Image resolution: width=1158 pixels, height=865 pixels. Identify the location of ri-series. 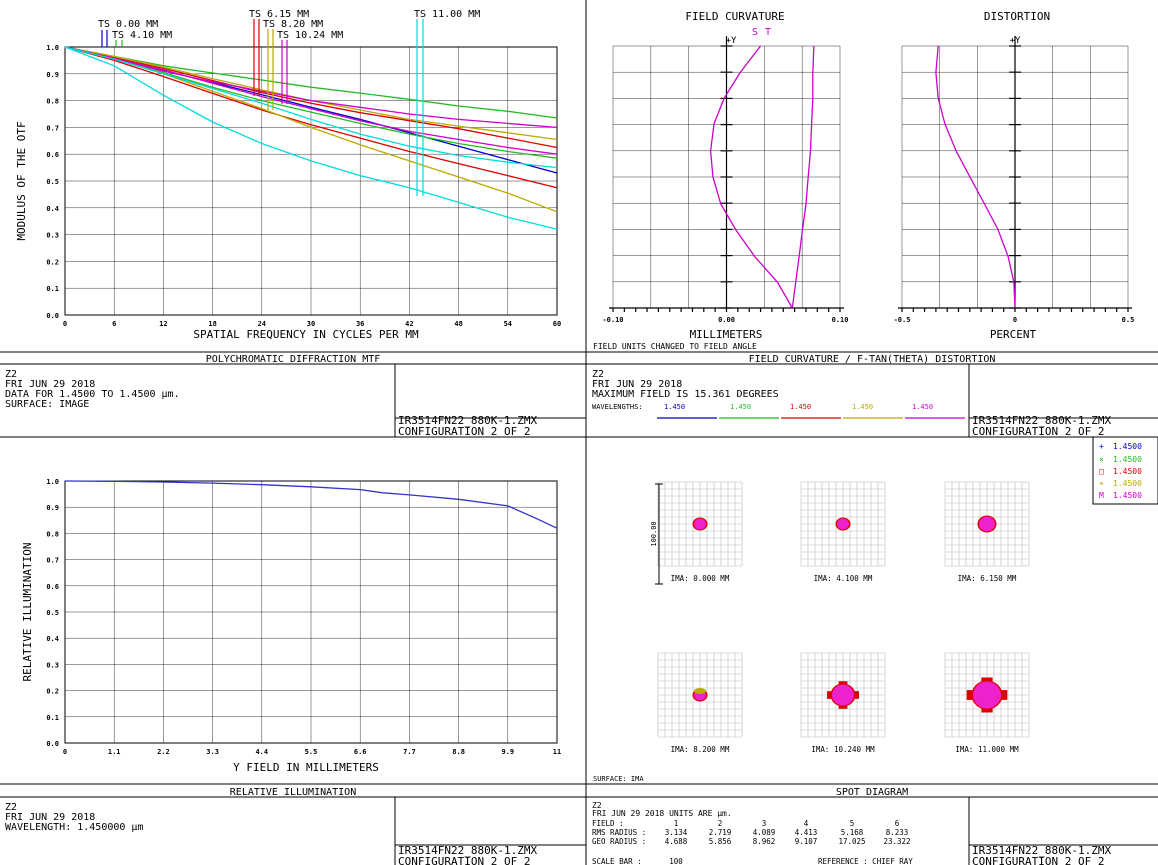
(311, 504).